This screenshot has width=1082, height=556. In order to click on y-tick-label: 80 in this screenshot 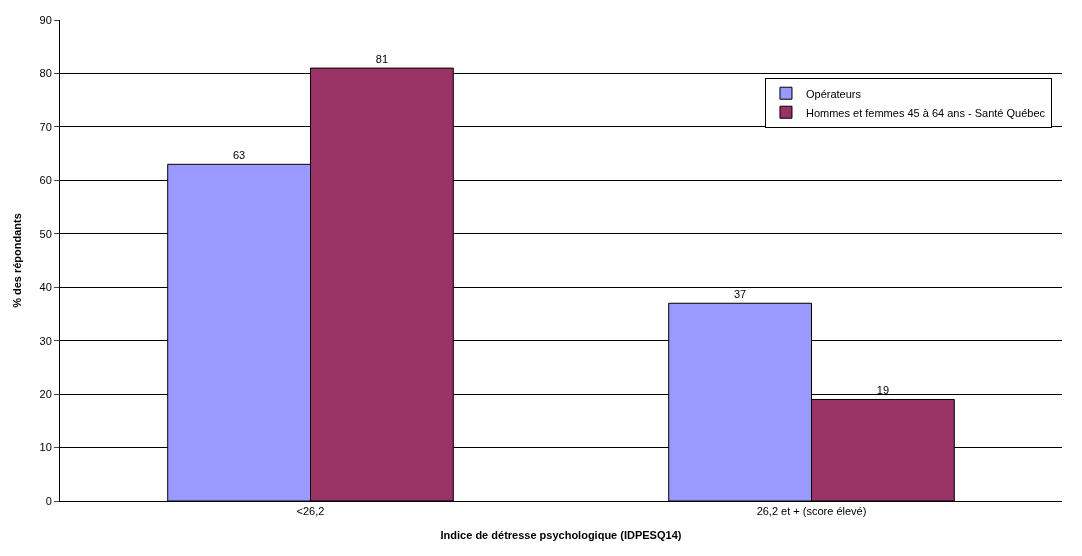, I will do `click(45, 73)`.